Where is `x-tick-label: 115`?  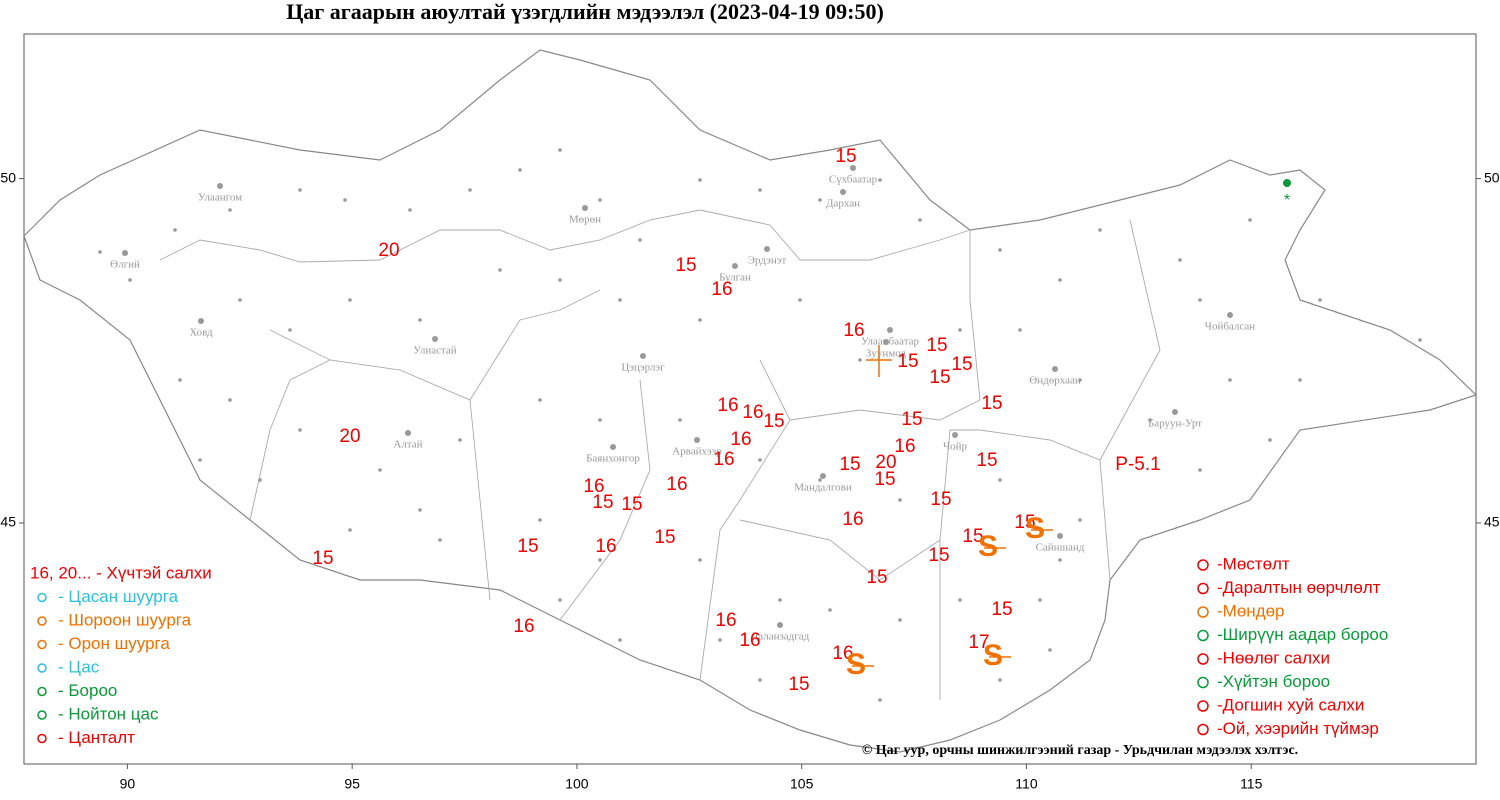 x-tick-label: 115 is located at coordinates (1251, 784).